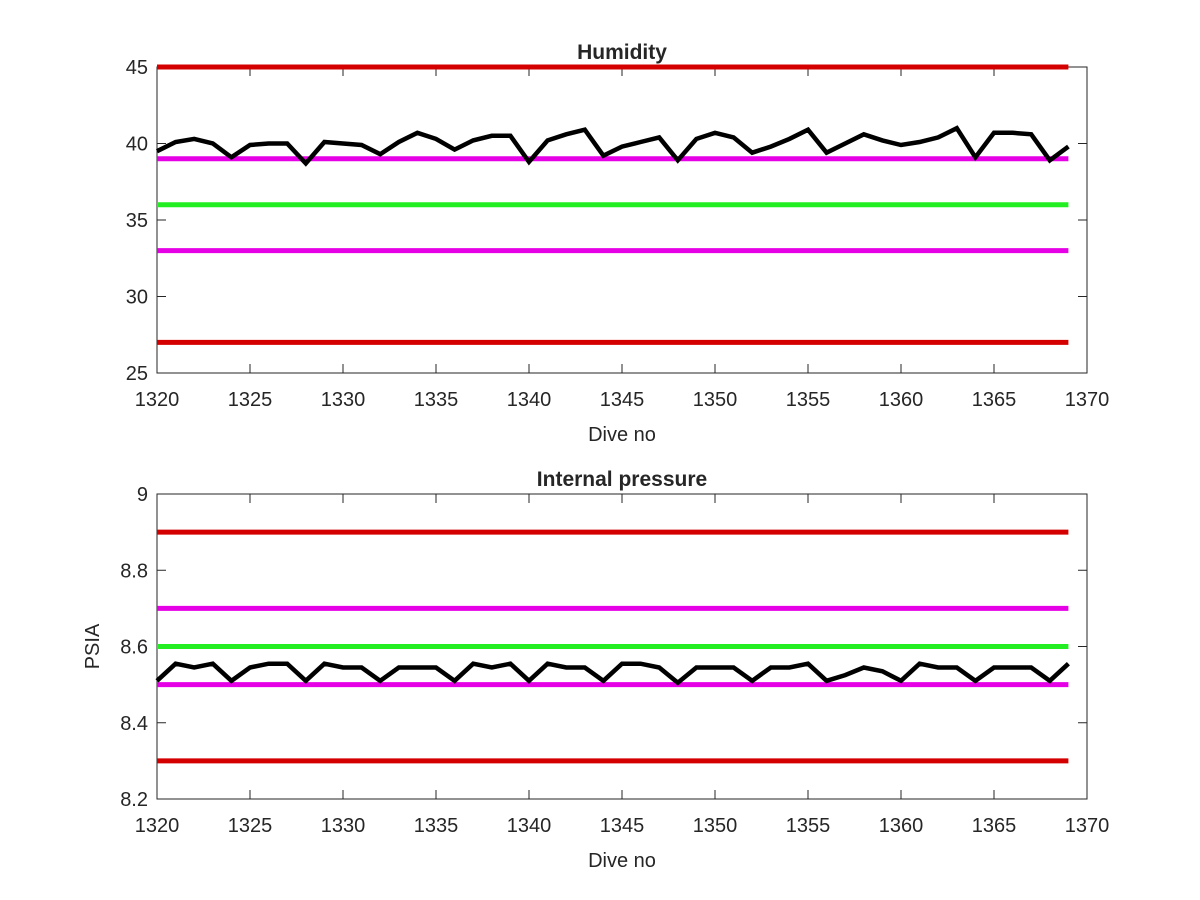  I want to click on humidity-x-tick-label: 1350, so click(715, 400).